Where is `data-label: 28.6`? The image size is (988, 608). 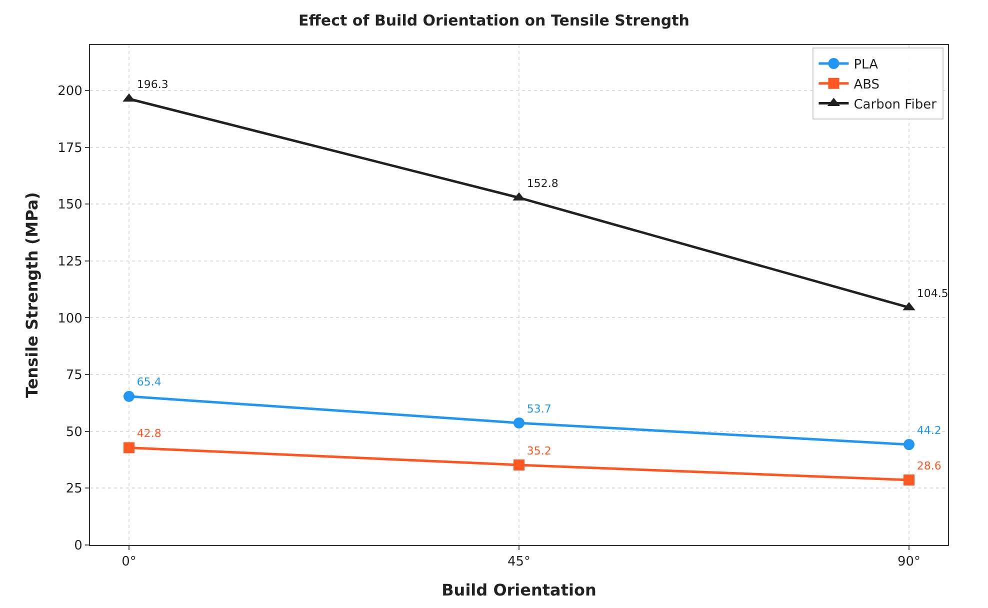
data-label: 28.6 is located at coordinates (929, 465).